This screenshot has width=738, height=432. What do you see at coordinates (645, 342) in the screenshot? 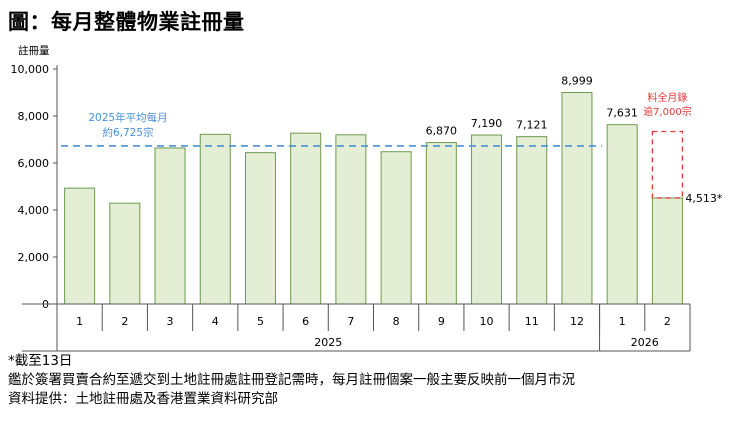
I see `year-label: 2026` at bounding box center [645, 342].